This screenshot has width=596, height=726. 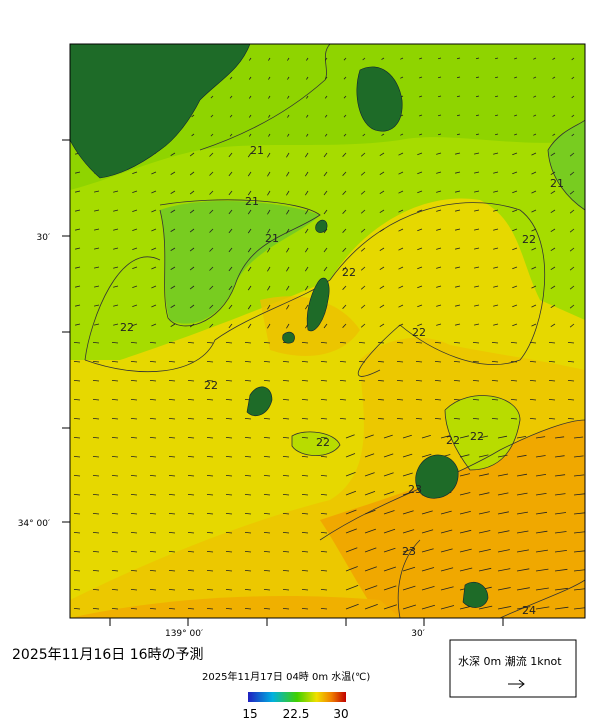 What do you see at coordinates (418, 634) in the screenshot?
I see `lon-label: 30′` at bounding box center [418, 634].